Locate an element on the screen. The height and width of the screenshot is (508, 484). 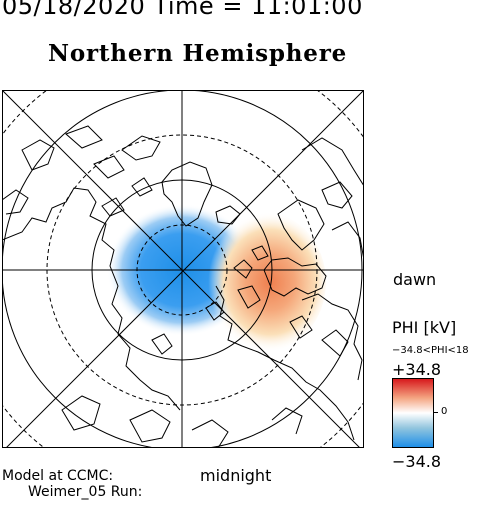
dawn-label: dawn is located at coordinates (415, 279).